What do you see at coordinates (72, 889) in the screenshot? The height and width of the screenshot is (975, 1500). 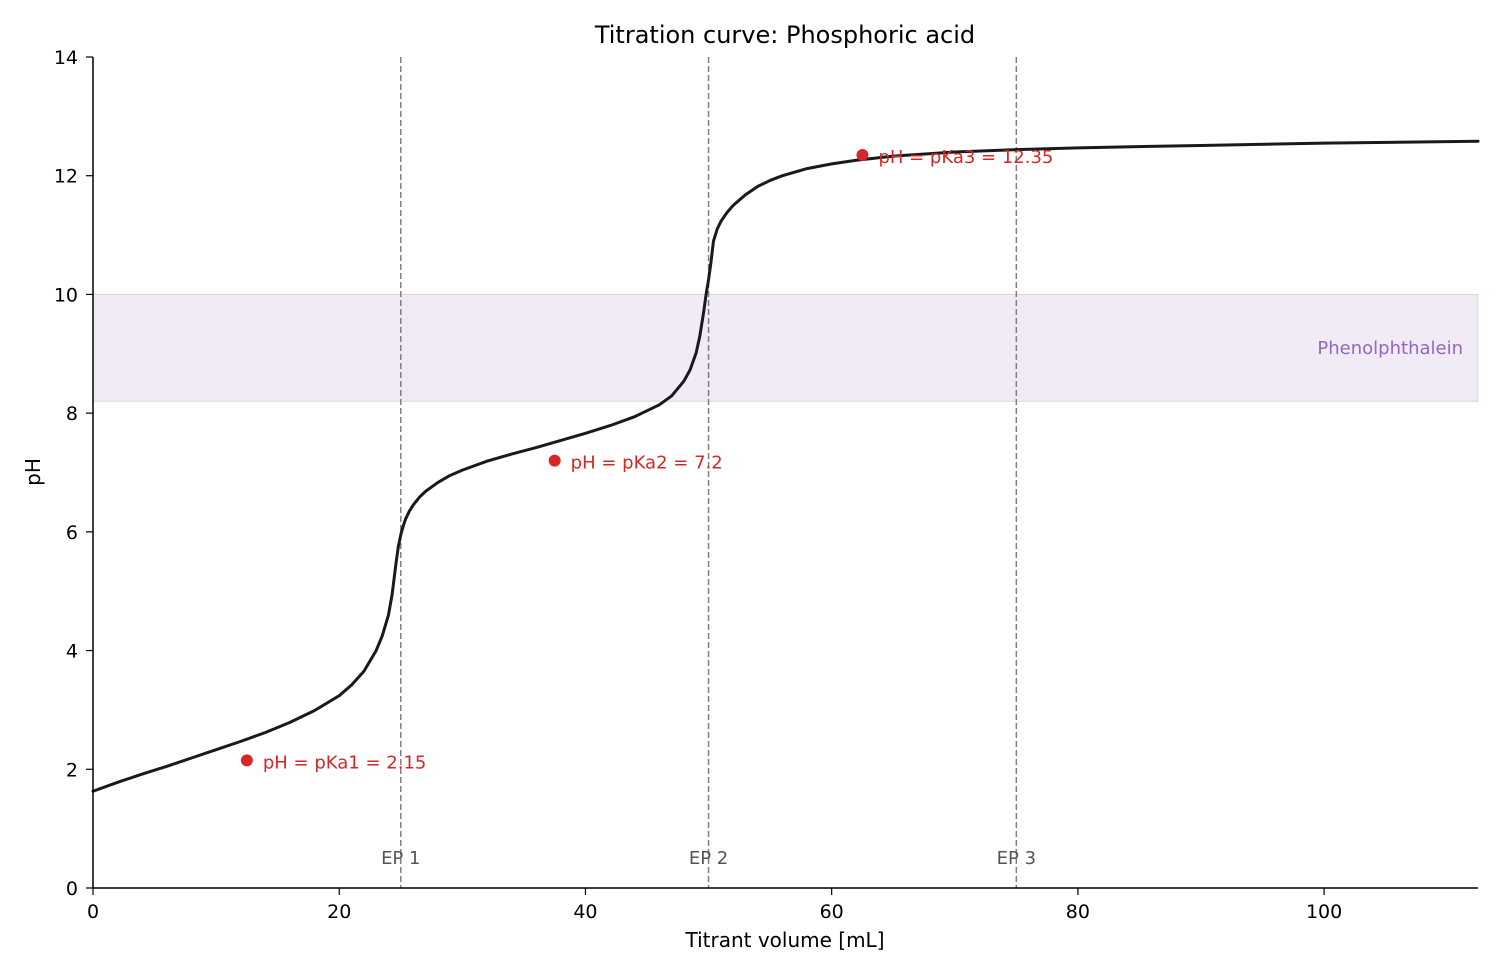 I see `y-tick-label-0: 0` at bounding box center [72, 889].